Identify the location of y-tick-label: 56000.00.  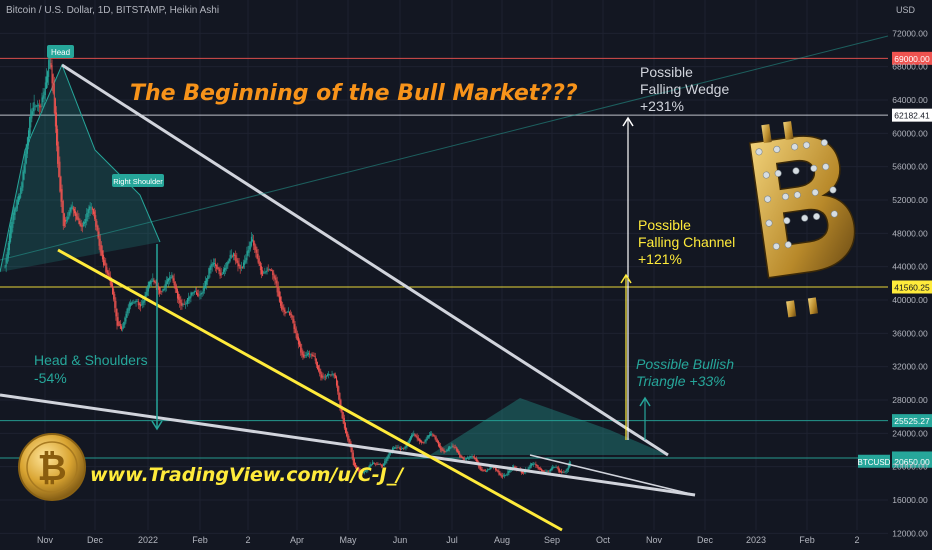
(910, 167).